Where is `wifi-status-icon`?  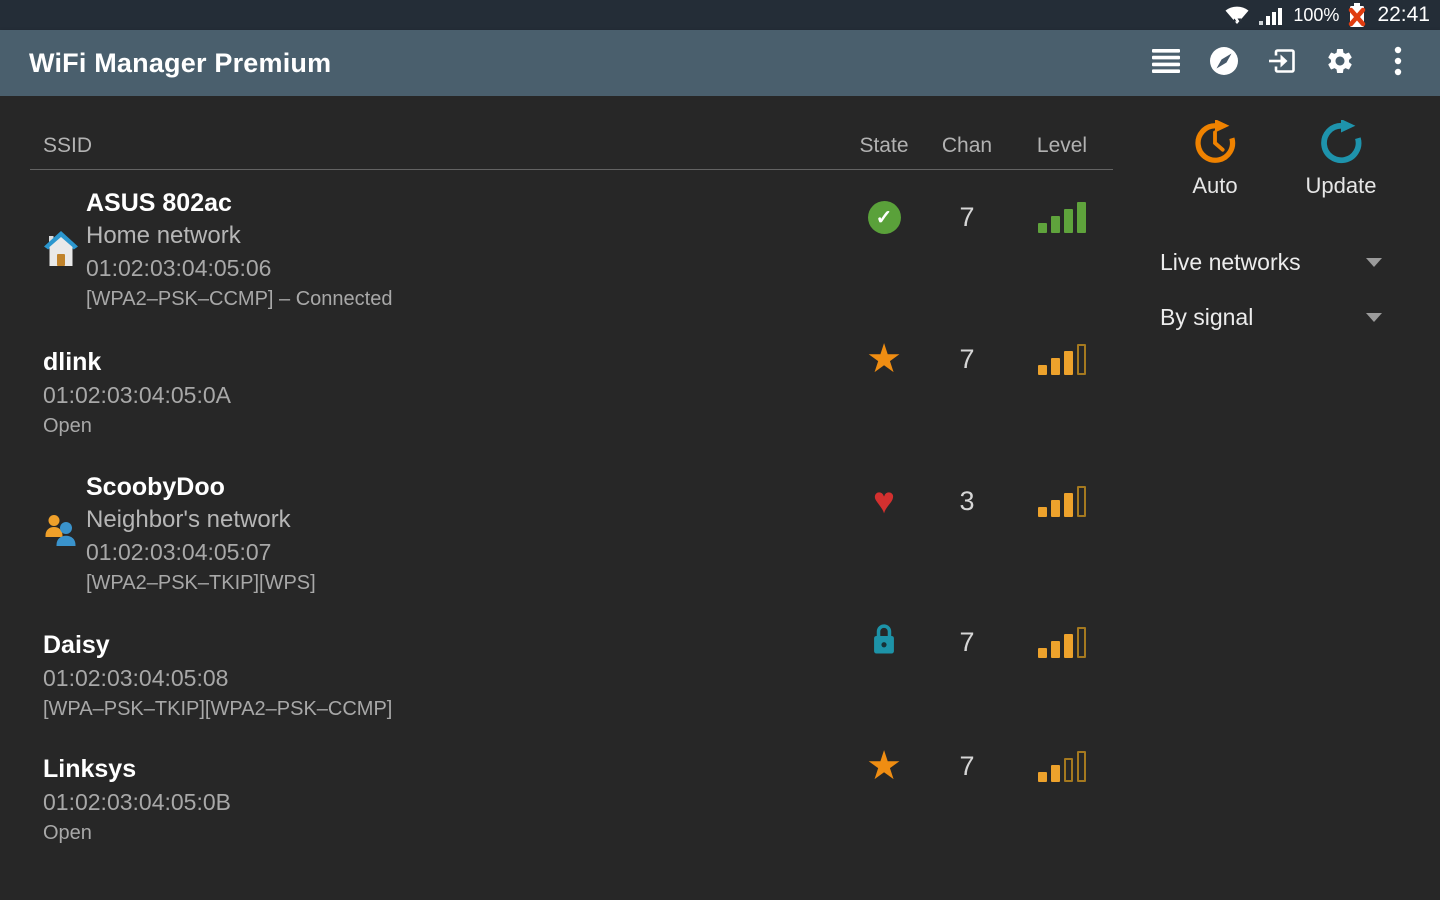 wifi-status-icon is located at coordinates (1237, 15).